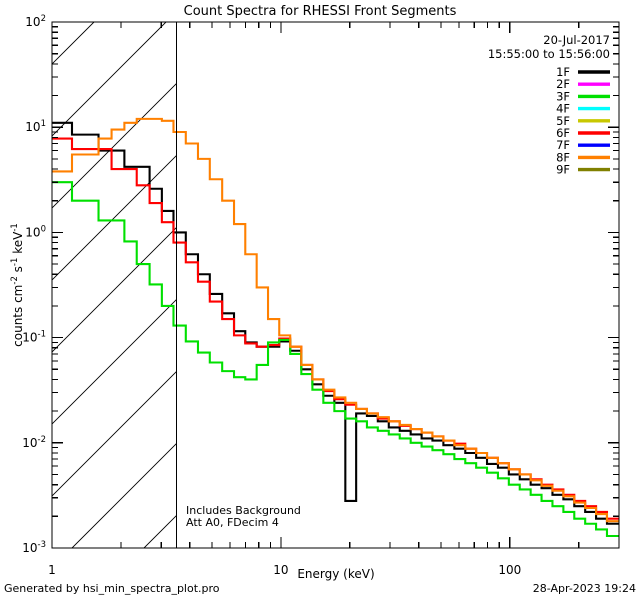 This screenshot has width=640, height=600. I want to click on x-axis-tick-labels: 1 10 100, so click(284, 570).